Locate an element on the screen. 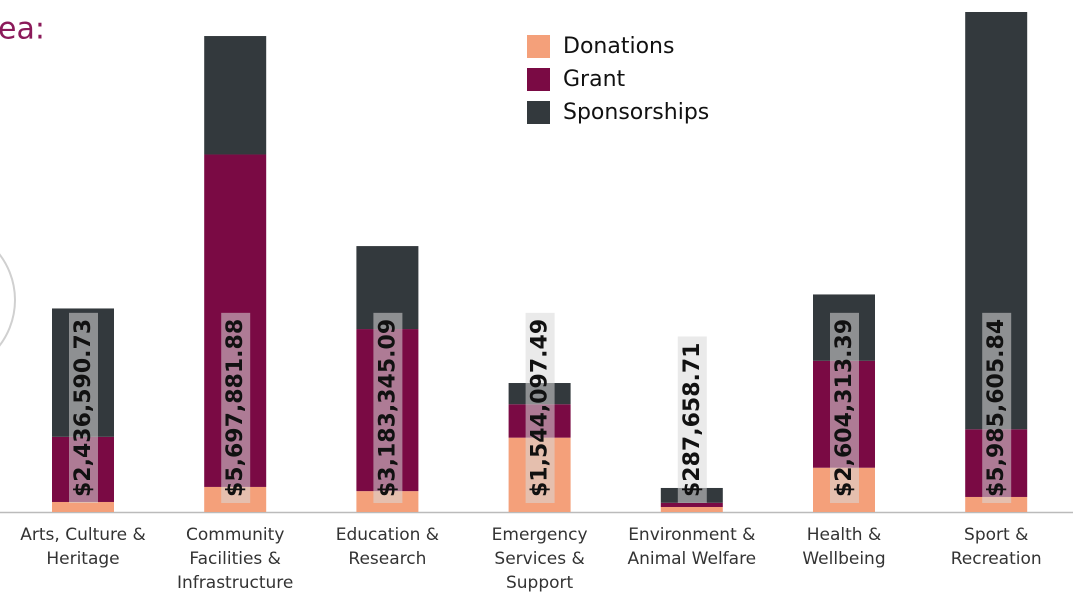 The height and width of the screenshot is (599, 1073). x-tick-label: Education & Research is located at coordinates (387, 547).